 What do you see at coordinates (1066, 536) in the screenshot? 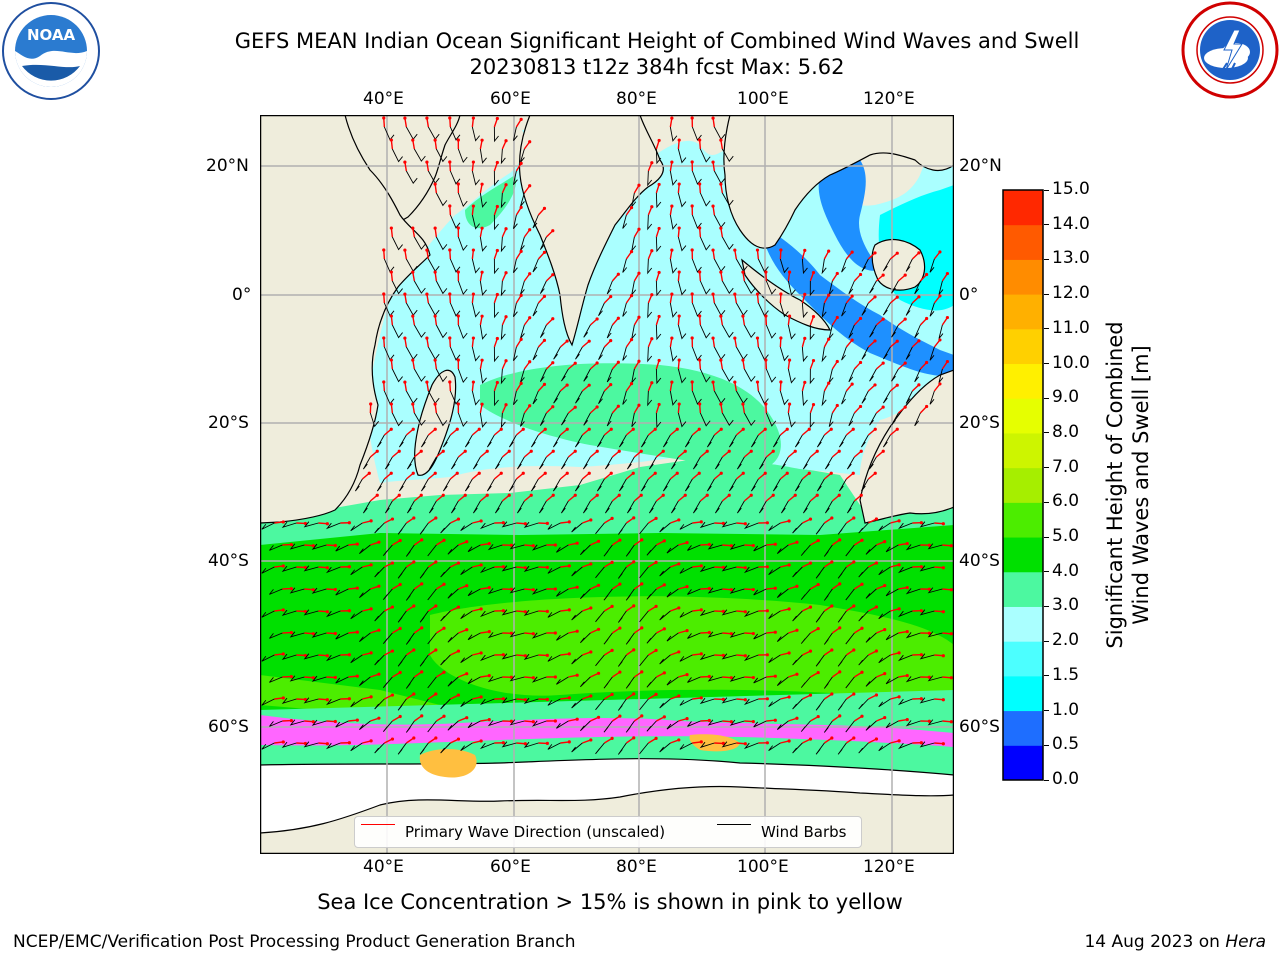
I see `colorbar-tick-label: 5.0` at bounding box center [1066, 536].